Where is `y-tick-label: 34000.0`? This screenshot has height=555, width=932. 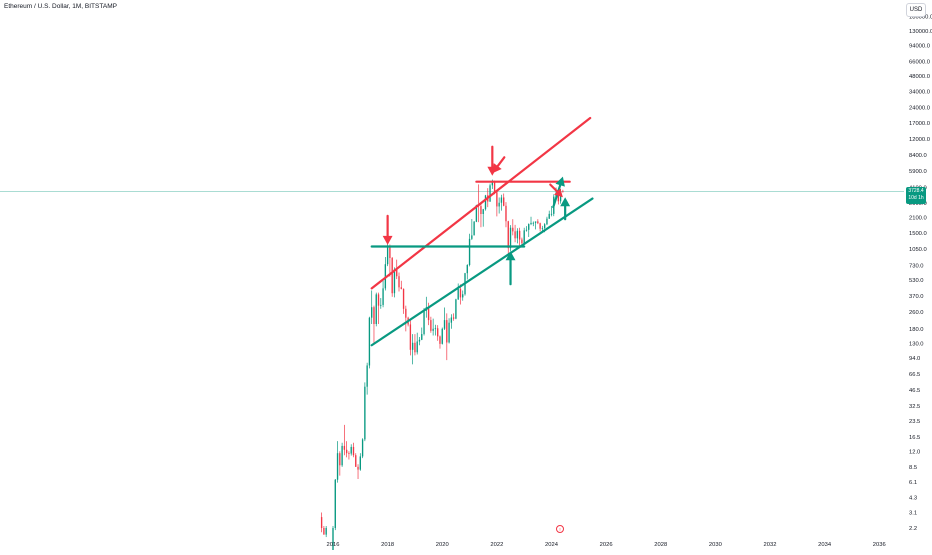 y-tick-label: 34000.0 is located at coordinates (919, 93).